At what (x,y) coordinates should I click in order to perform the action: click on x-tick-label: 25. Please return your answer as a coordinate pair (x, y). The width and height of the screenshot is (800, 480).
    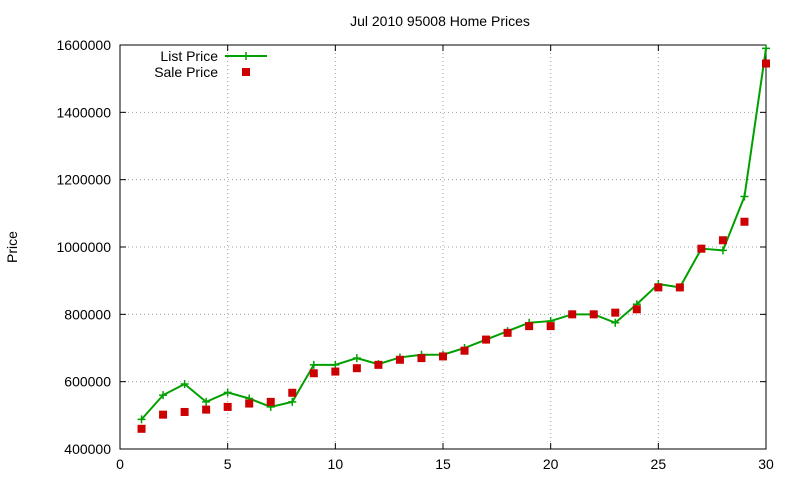
    Looking at the image, I should click on (659, 464).